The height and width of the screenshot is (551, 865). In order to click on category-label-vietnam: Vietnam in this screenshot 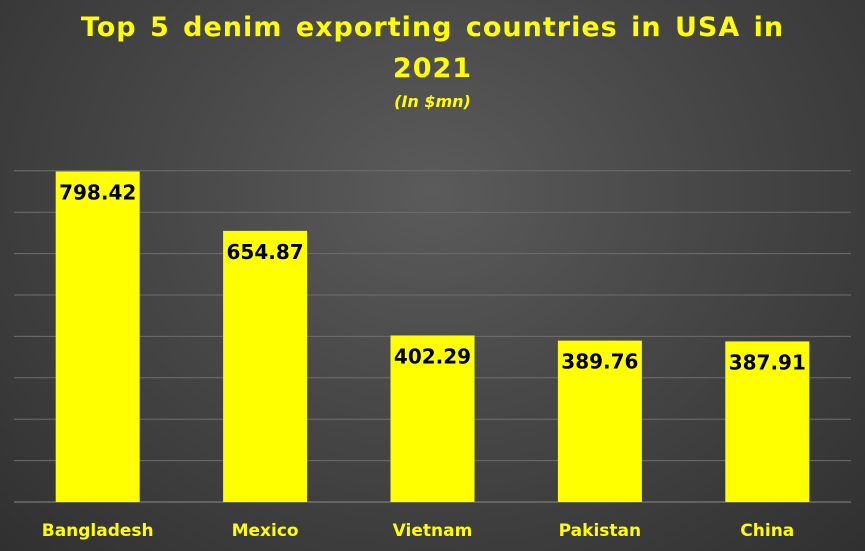, I will do `click(433, 531)`.